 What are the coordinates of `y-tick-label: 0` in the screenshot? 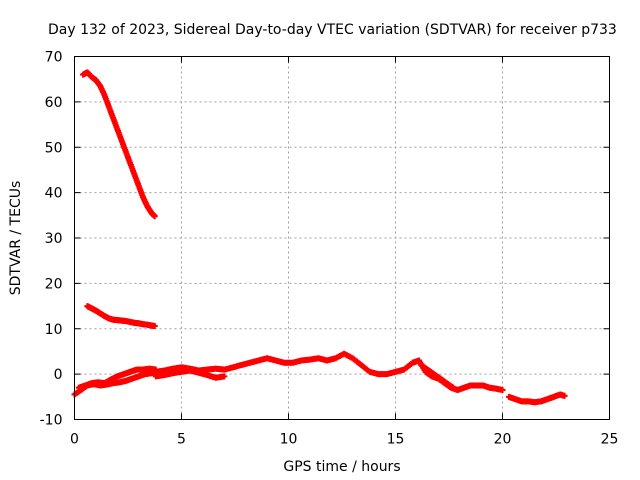 It's located at (58, 375).